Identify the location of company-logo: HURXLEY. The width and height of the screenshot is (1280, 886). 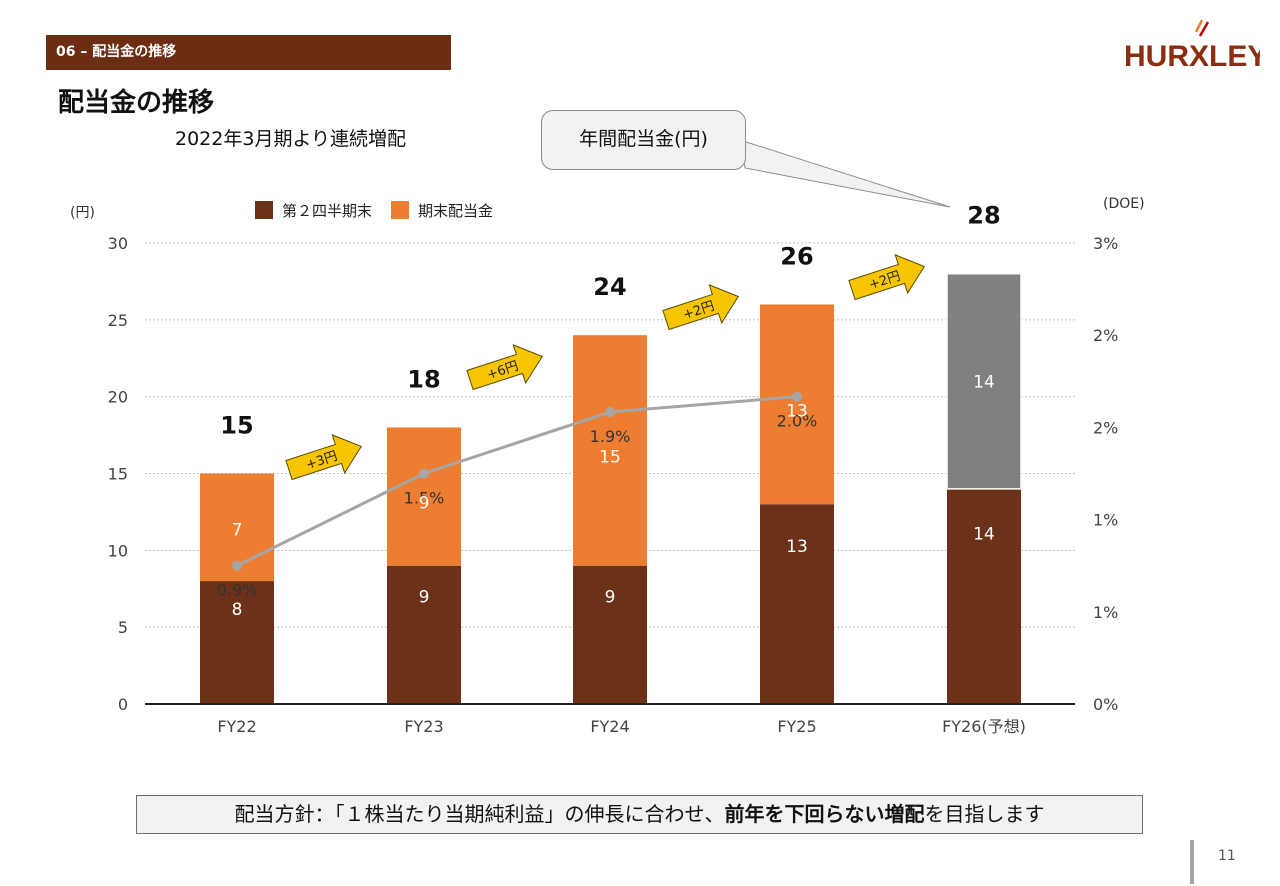
(1192, 46).